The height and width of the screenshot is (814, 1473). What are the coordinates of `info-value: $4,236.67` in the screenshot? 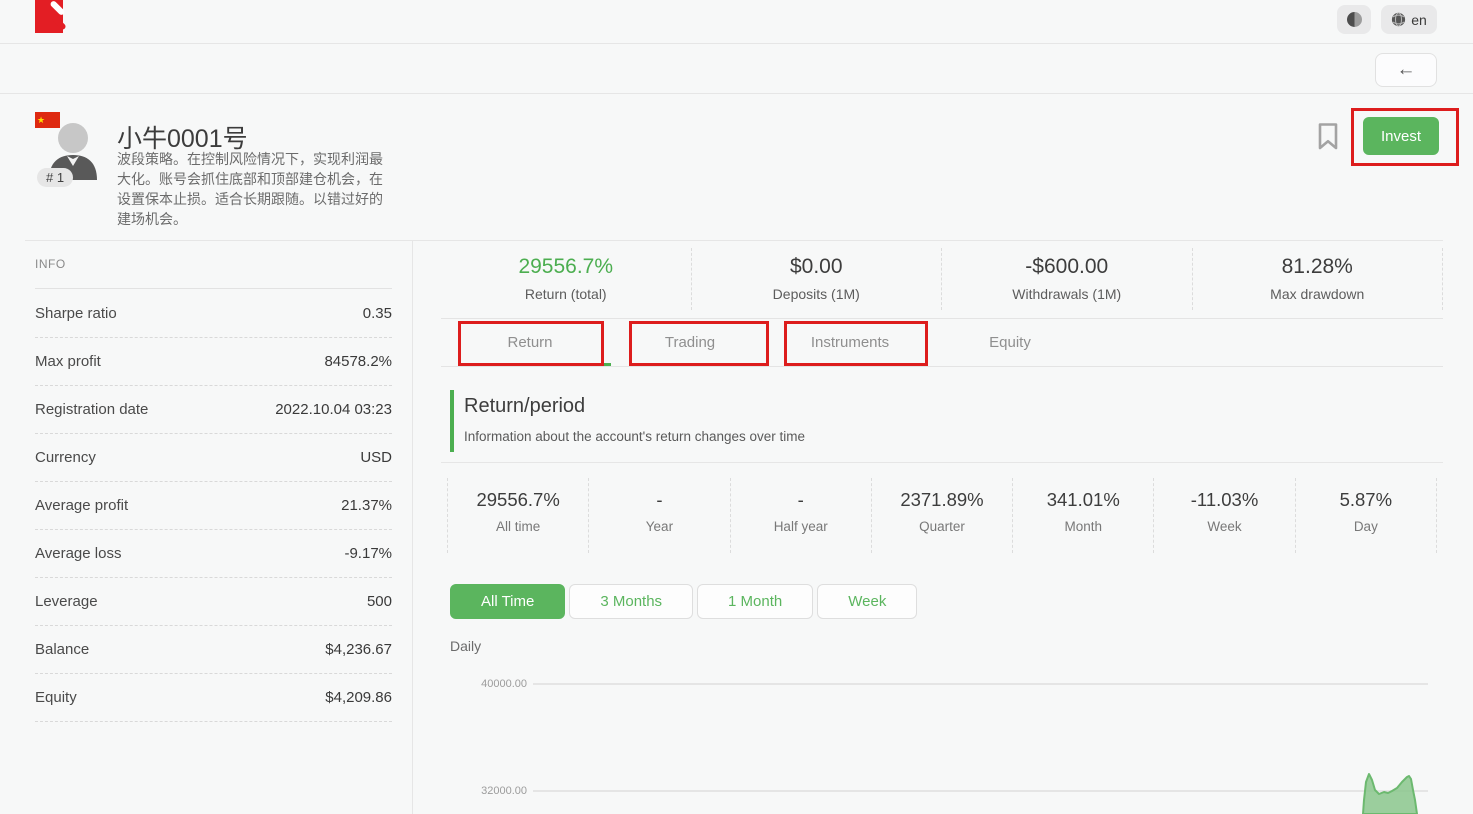 It's located at (358, 649).